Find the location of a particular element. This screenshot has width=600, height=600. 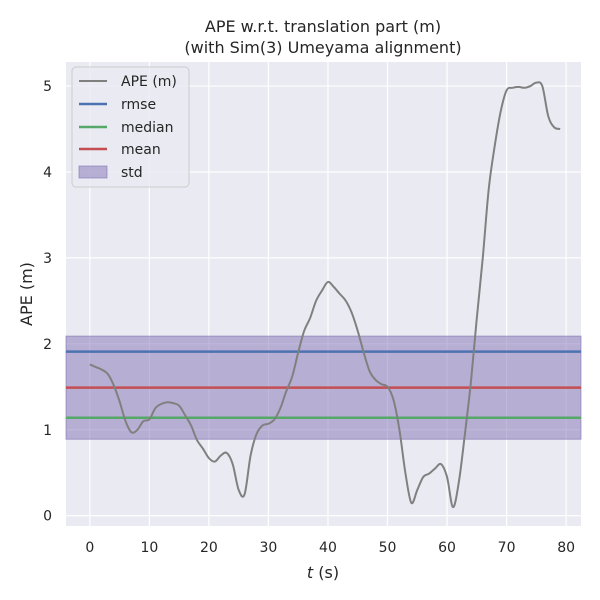

legend: APE (m) rmse median mean std is located at coordinates (130, 127).